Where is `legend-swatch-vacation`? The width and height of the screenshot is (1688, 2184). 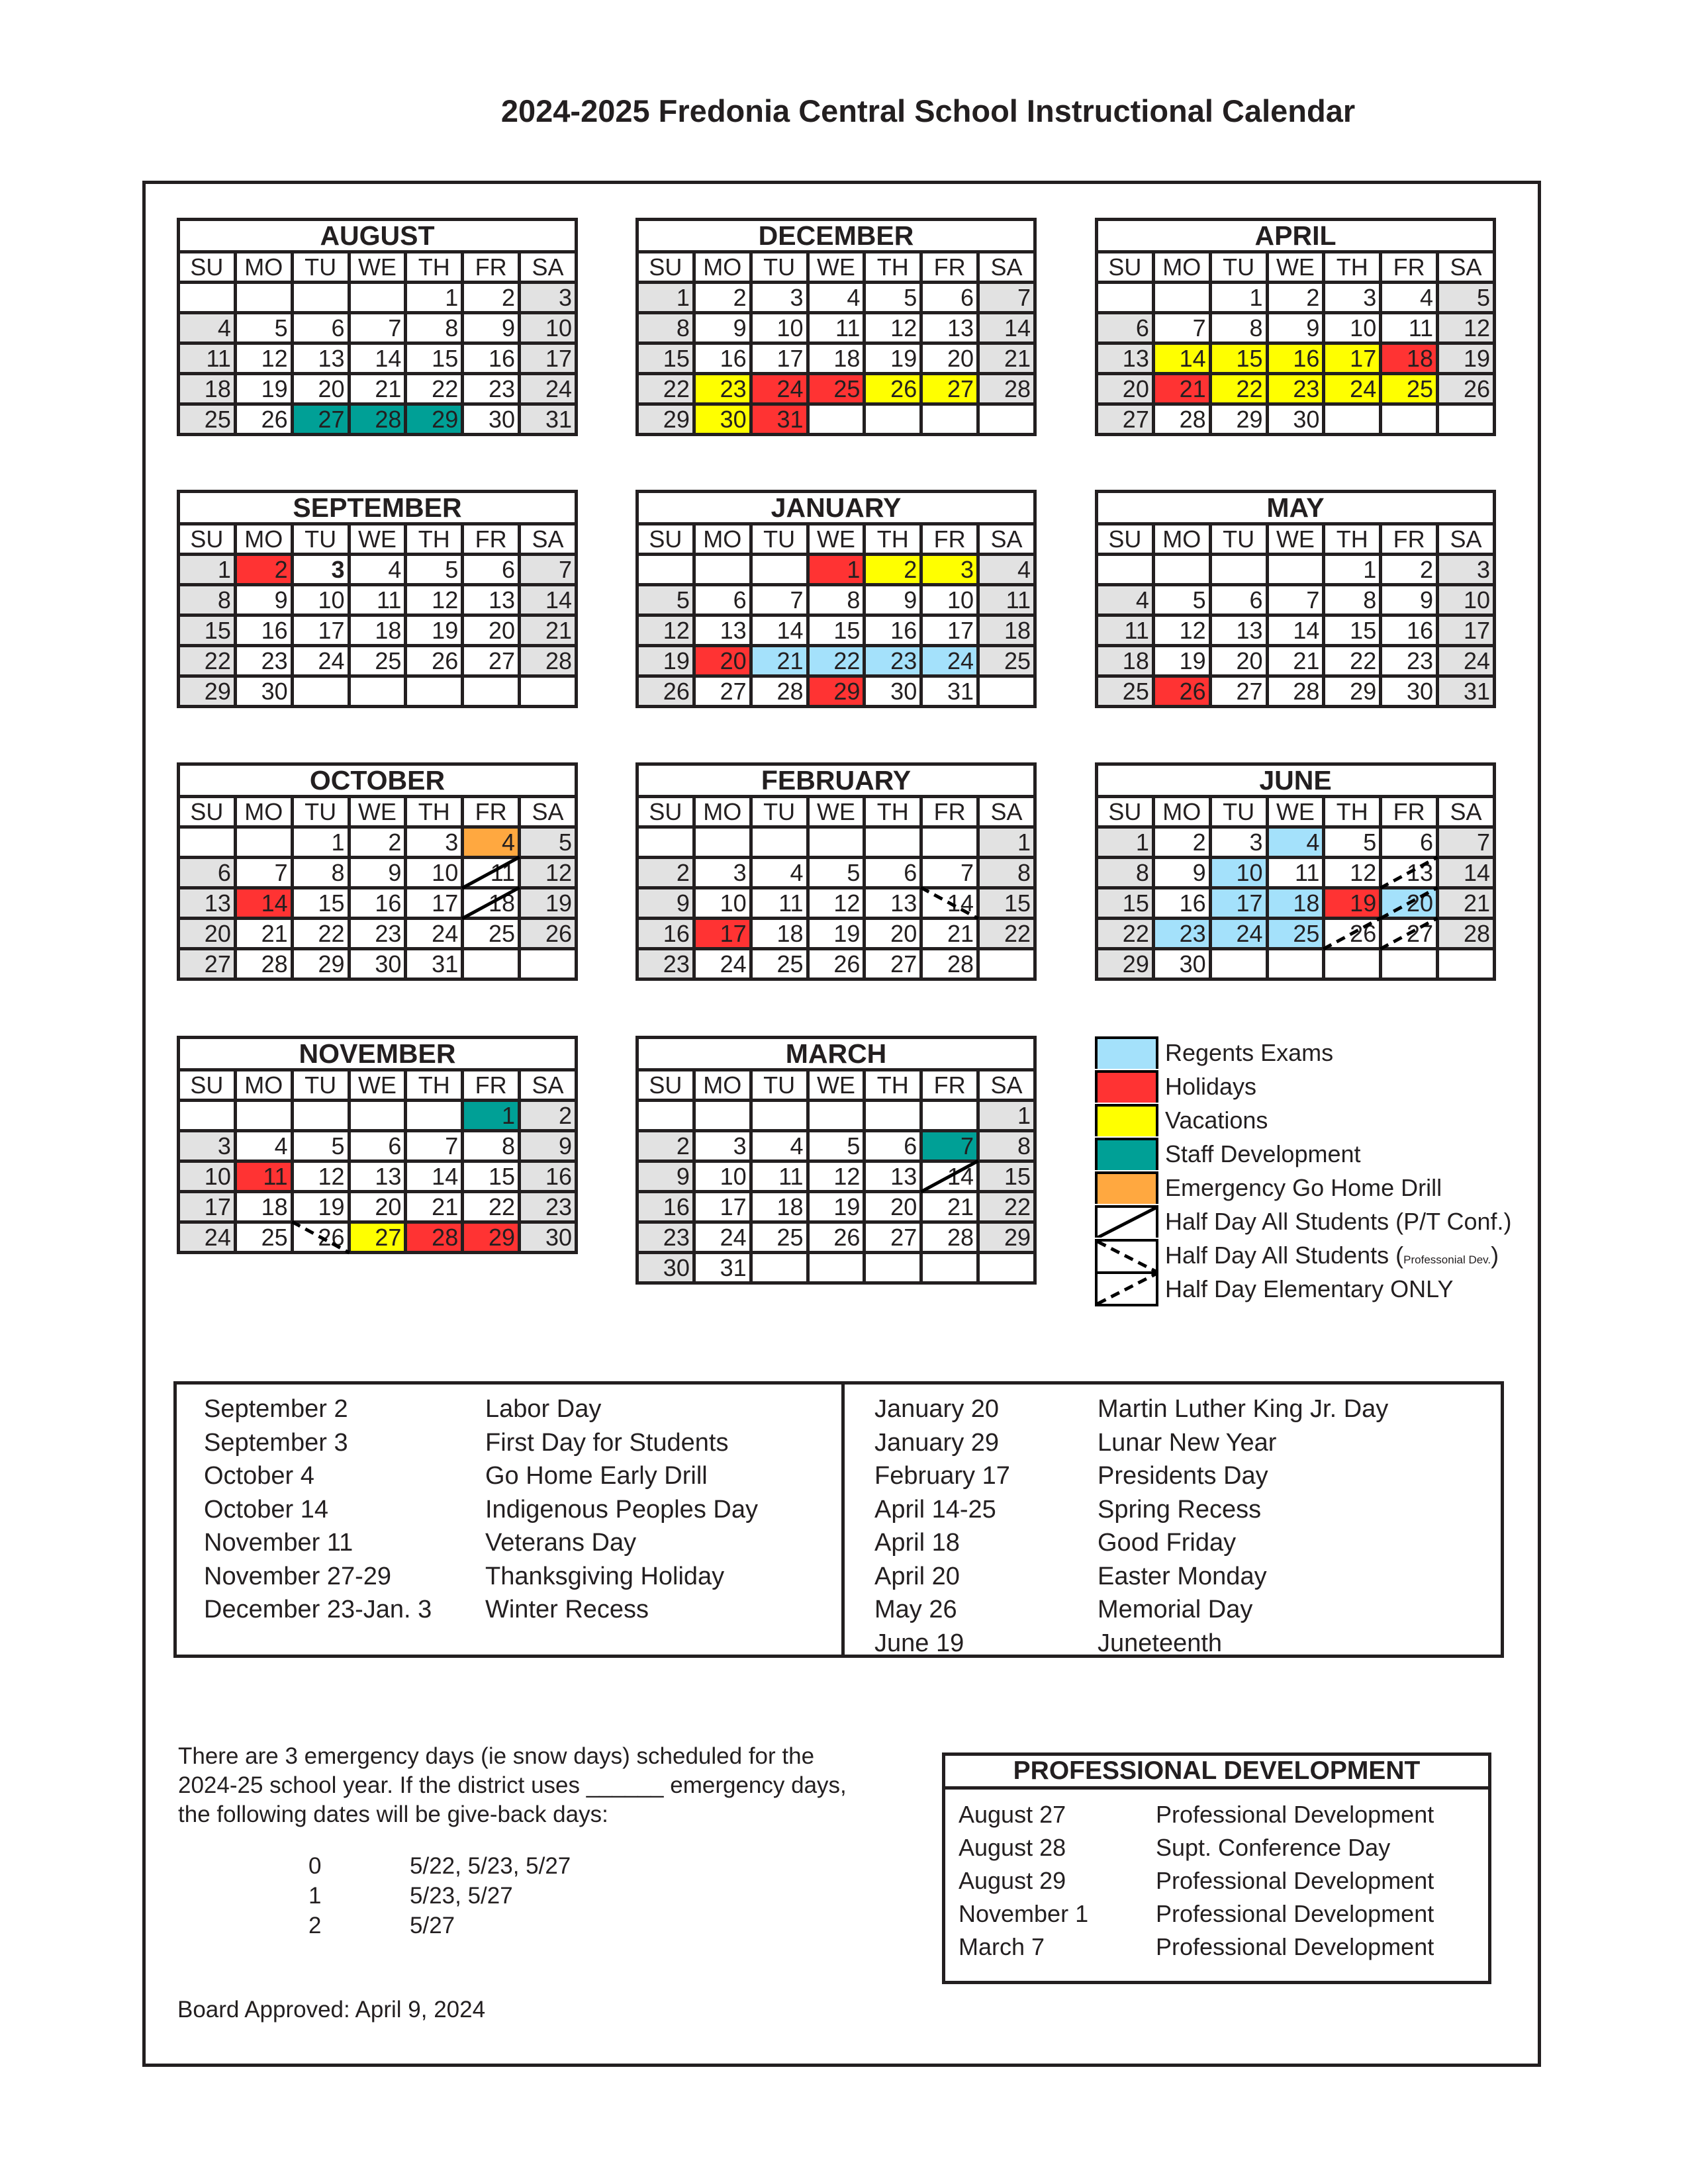
legend-swatch-vacation is located at coordinates (1126, 1120).